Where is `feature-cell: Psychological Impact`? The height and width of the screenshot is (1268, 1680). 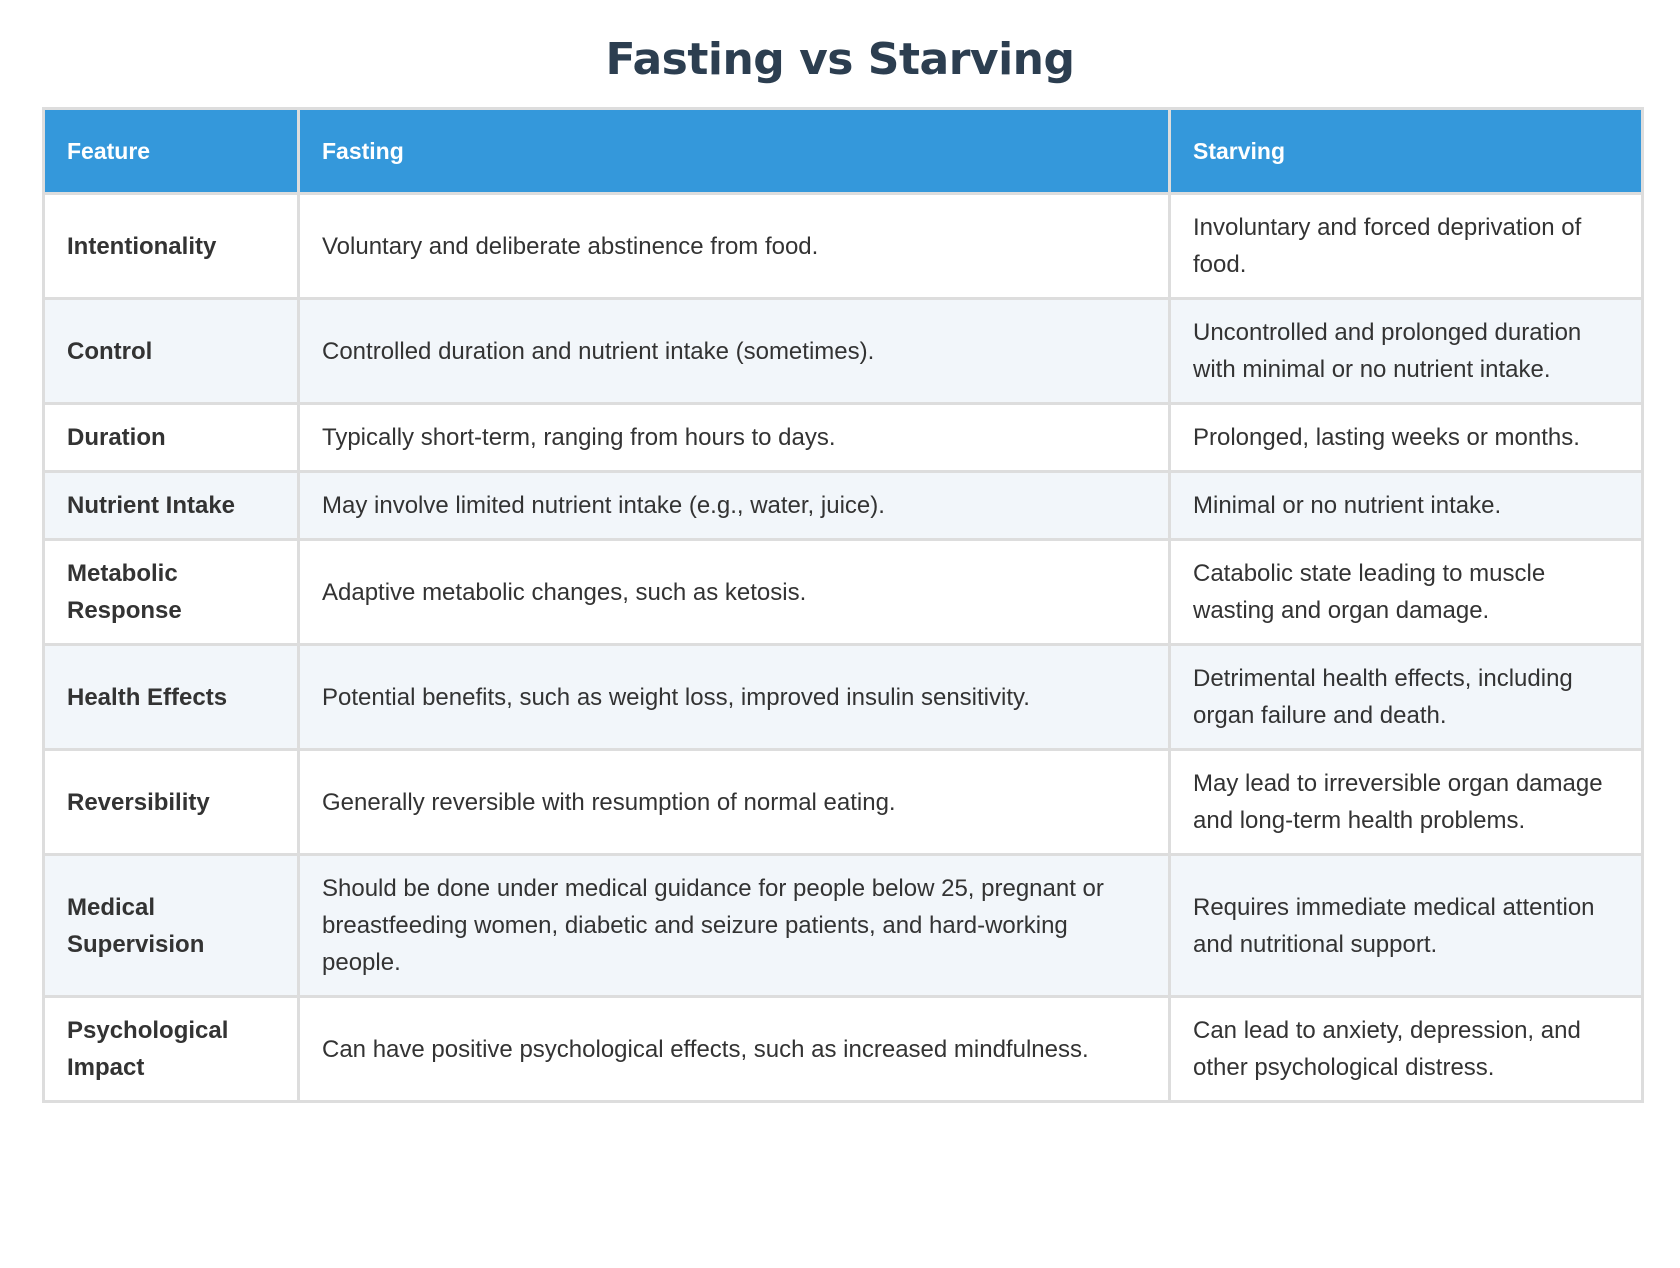
feature-cell: Psychological Impact is located at coordinates (171, 1049).